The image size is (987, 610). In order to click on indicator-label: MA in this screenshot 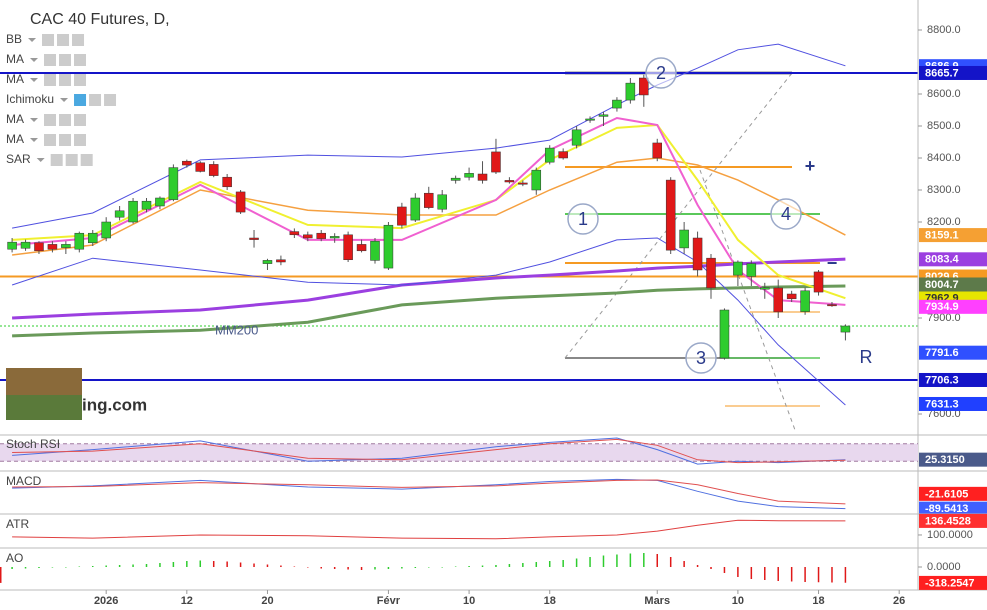, I will do `click(15, 119)`.